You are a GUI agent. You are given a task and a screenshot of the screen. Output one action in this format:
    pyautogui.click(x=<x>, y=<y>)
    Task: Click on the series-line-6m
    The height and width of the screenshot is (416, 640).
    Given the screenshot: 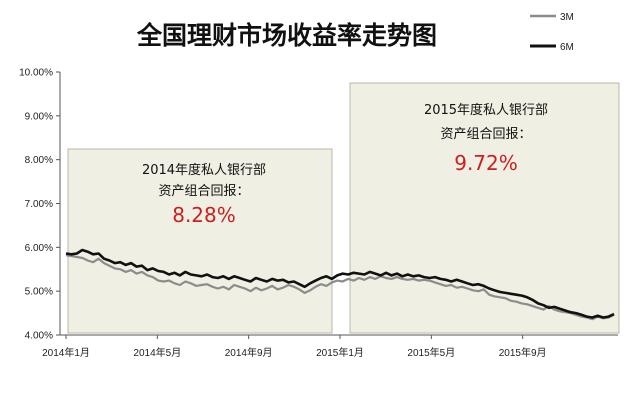 What is the action you would take?
    pyautogui.click(x=340, y=283)
    